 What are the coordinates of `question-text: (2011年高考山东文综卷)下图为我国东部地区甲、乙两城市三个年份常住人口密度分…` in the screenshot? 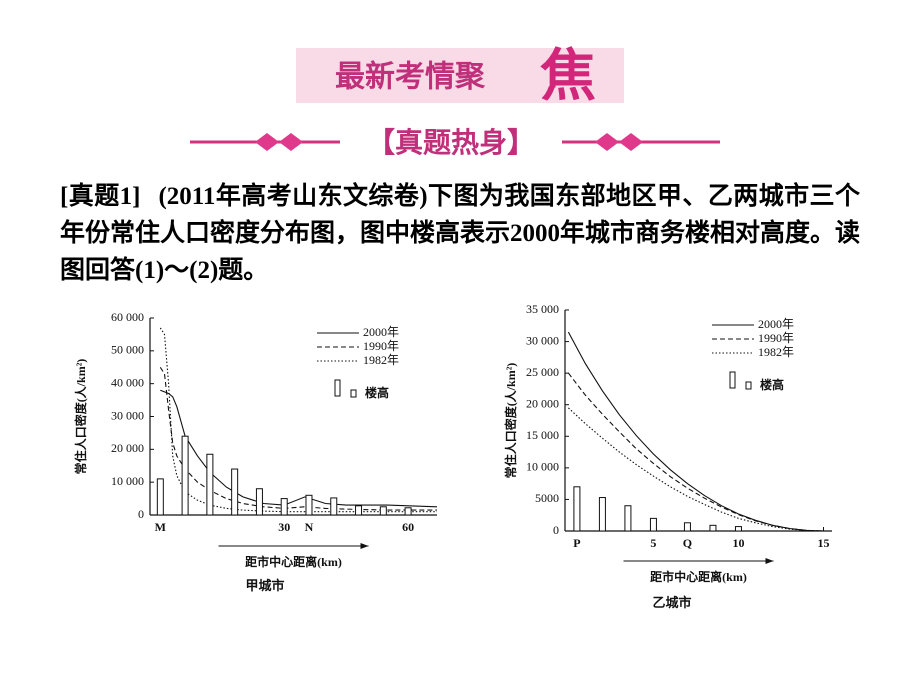 It's located at (460, 233).